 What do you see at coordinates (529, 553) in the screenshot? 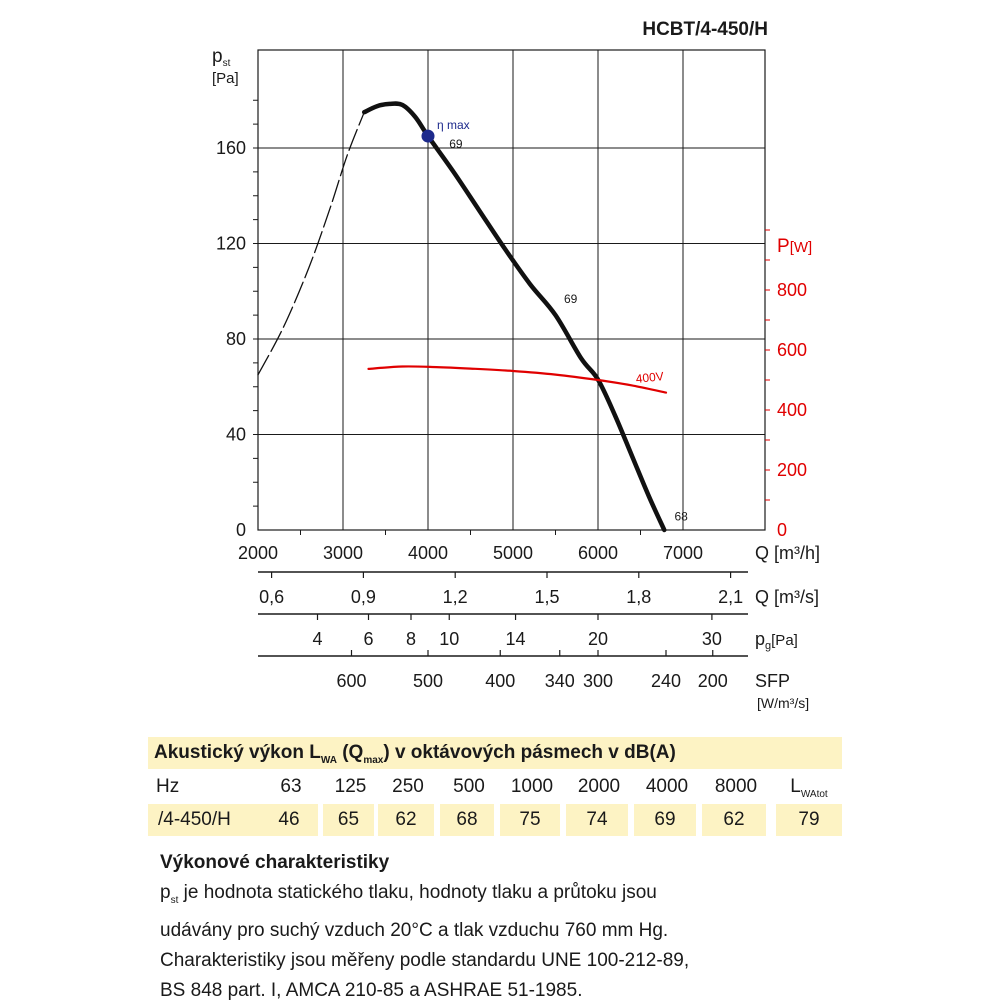
I see `x-axis: 2000 3000 4000 5000 6000 7000 Q [m³/h]` at bounding box center [529, 553].